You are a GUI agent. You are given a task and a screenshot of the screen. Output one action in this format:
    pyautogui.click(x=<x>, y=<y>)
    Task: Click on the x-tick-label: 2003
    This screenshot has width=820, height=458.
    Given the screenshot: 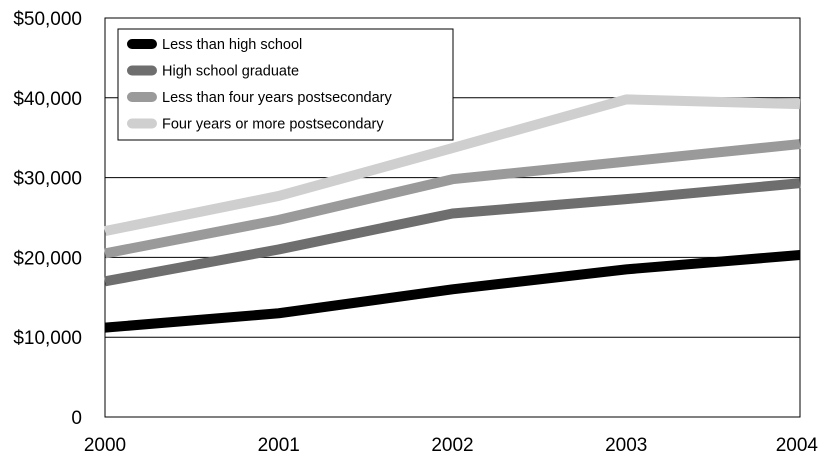 What is the action you would take?
    pyautogui.click(x=626, y=445)
    